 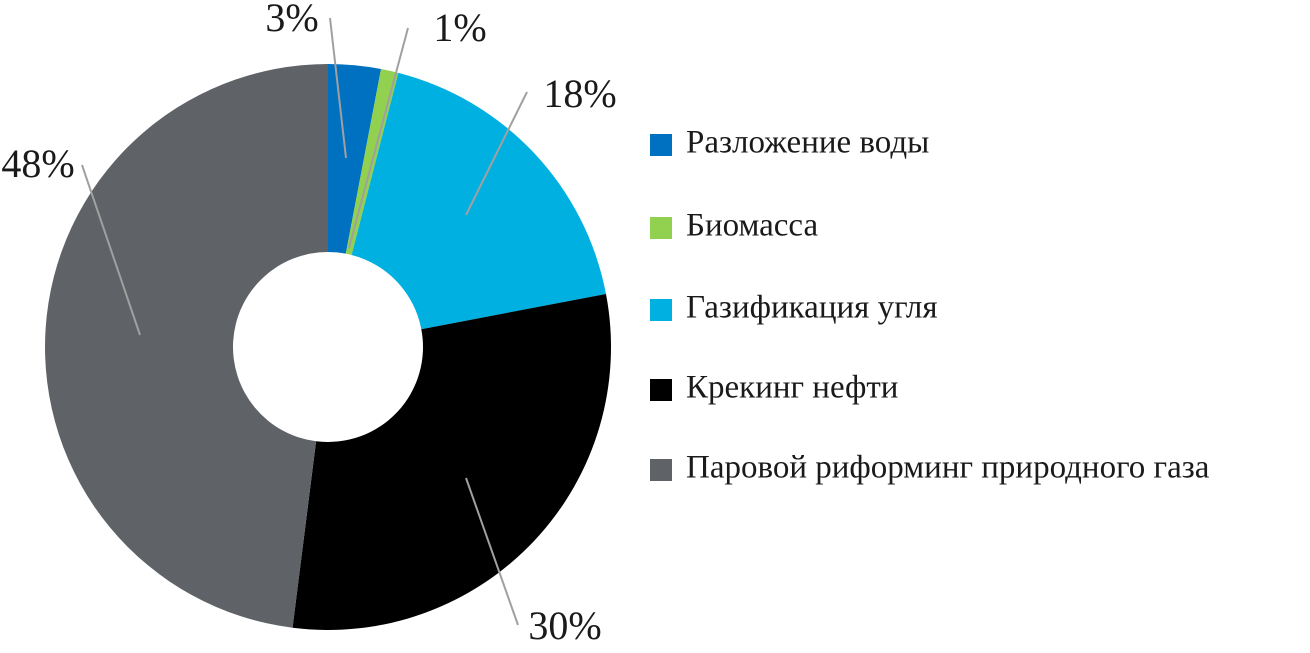 What do you see at coordinates (459, 27) in the screenshot?
I see `value-label: 1%` at bounding box center [459, 27].